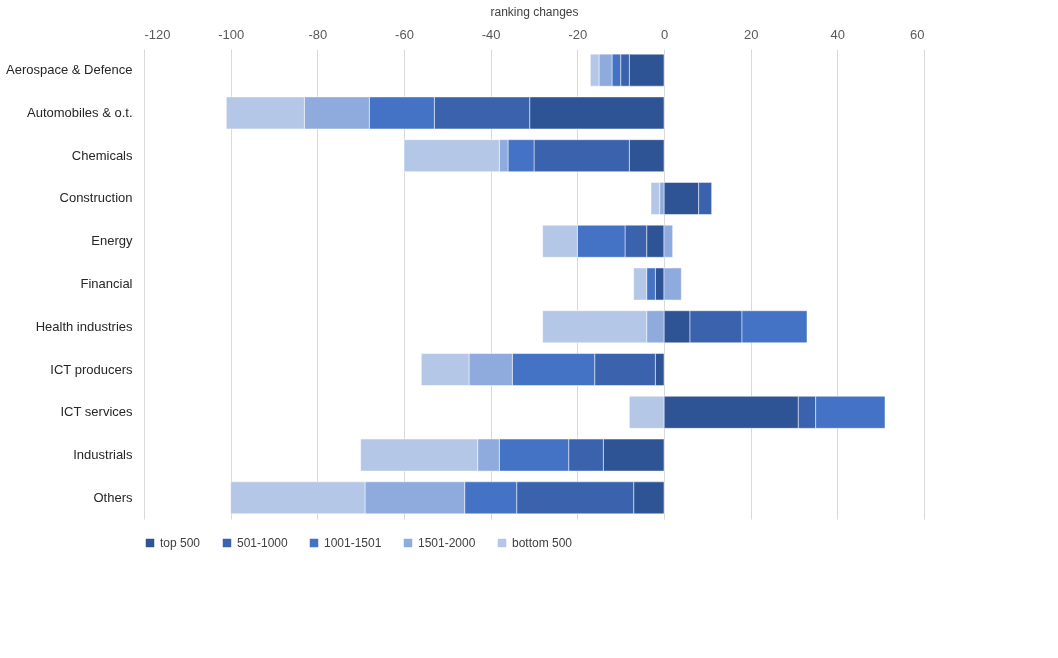 The image size is (1058, 658). Describe the element at coordinates (96, 412) in the screenshot. I see `y-tick-label: ICT services` at that location.